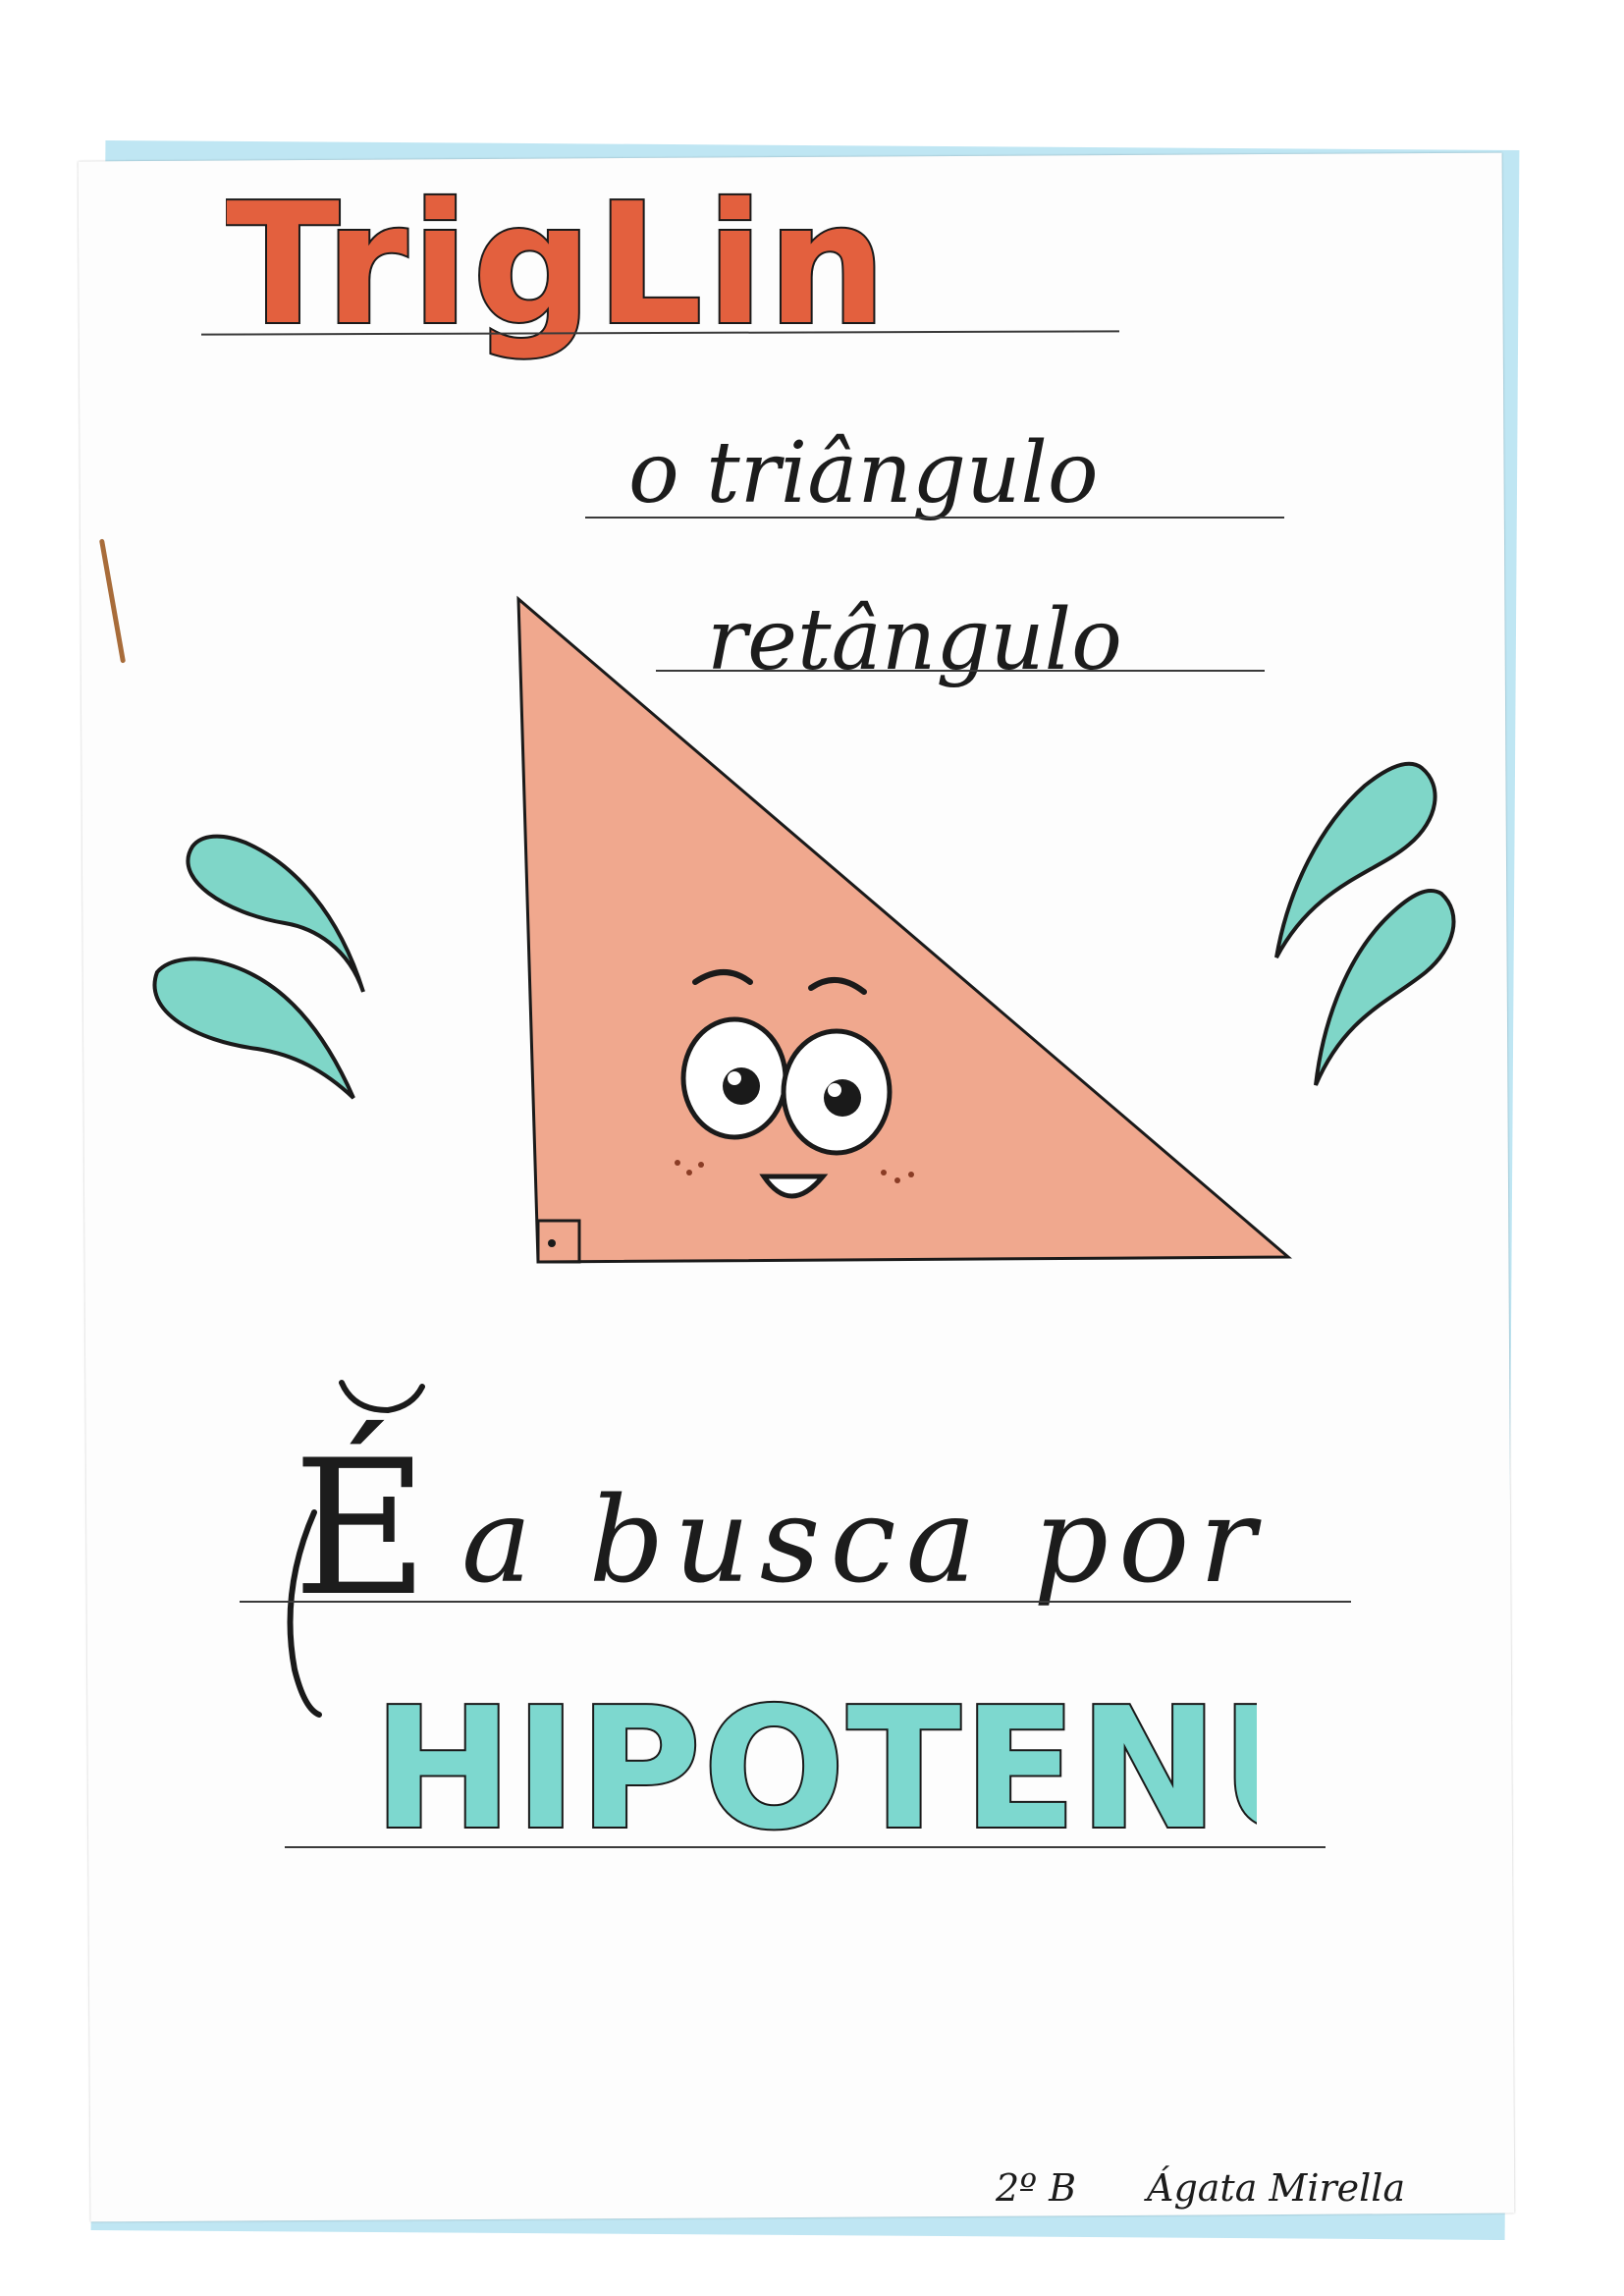  I want to click on author-name: Ágata Mirella, so click(1276, 2188).